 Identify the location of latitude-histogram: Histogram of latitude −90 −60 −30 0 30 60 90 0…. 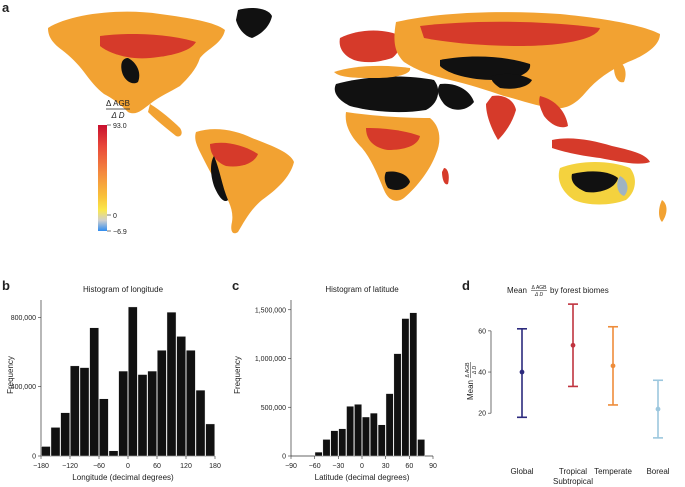
(335, 383).